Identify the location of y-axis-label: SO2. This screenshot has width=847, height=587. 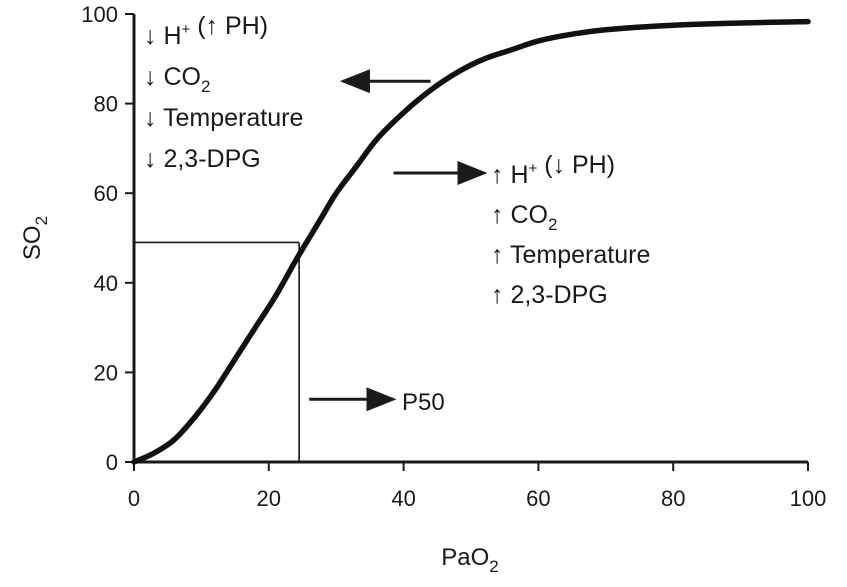
(35, 238).